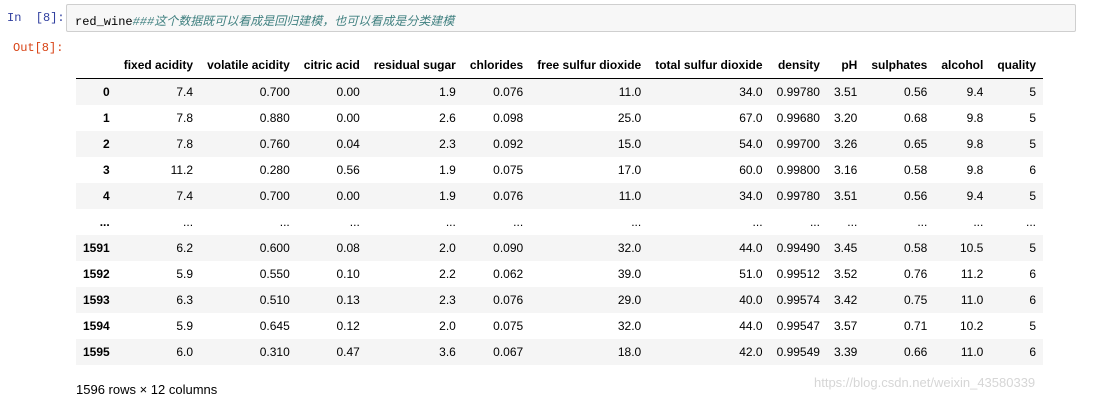  I want to click on table-cell: 0.65, so click(915, 144).